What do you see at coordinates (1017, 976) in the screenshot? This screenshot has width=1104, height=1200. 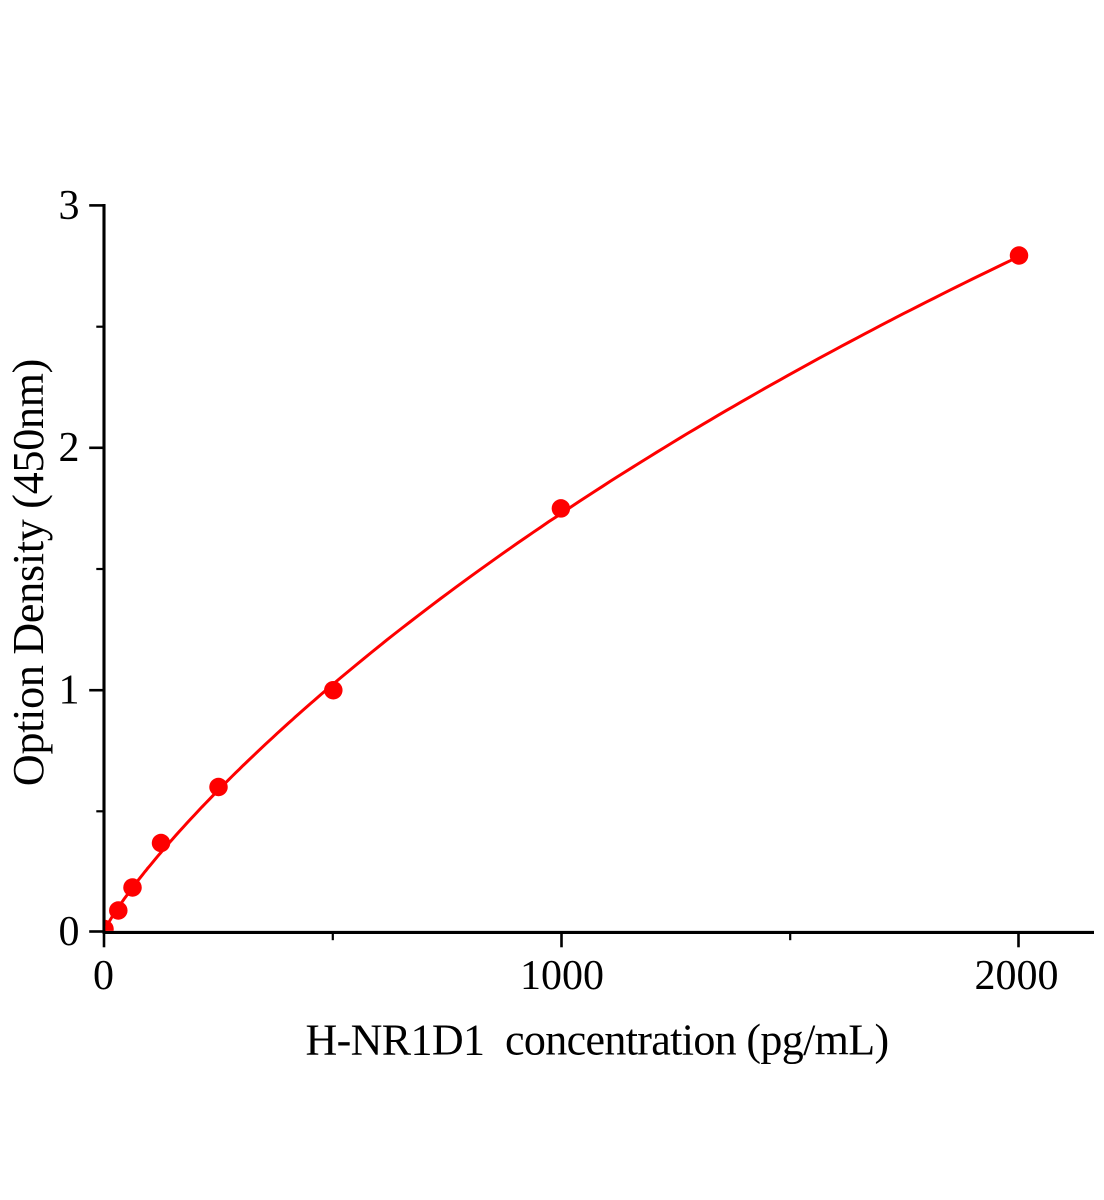 I see `svg-text: 2000` at bounding box center [1017, 976].